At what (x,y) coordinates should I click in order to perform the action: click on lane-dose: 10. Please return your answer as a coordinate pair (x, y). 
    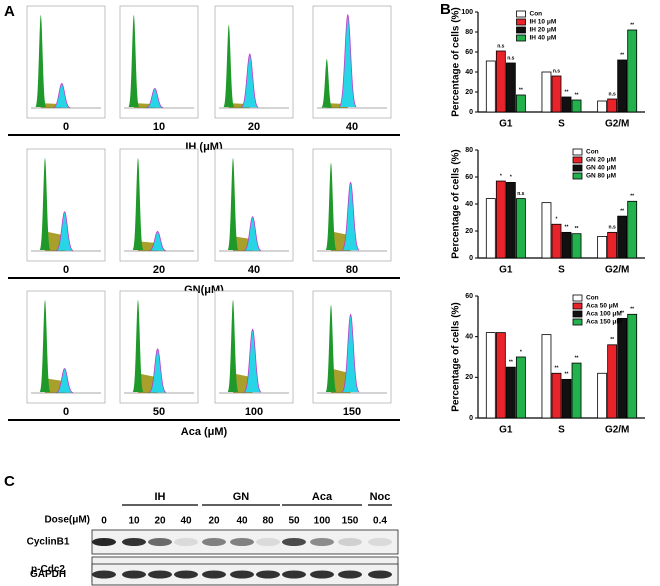
    Looking at the image, I should click on (134, 521).